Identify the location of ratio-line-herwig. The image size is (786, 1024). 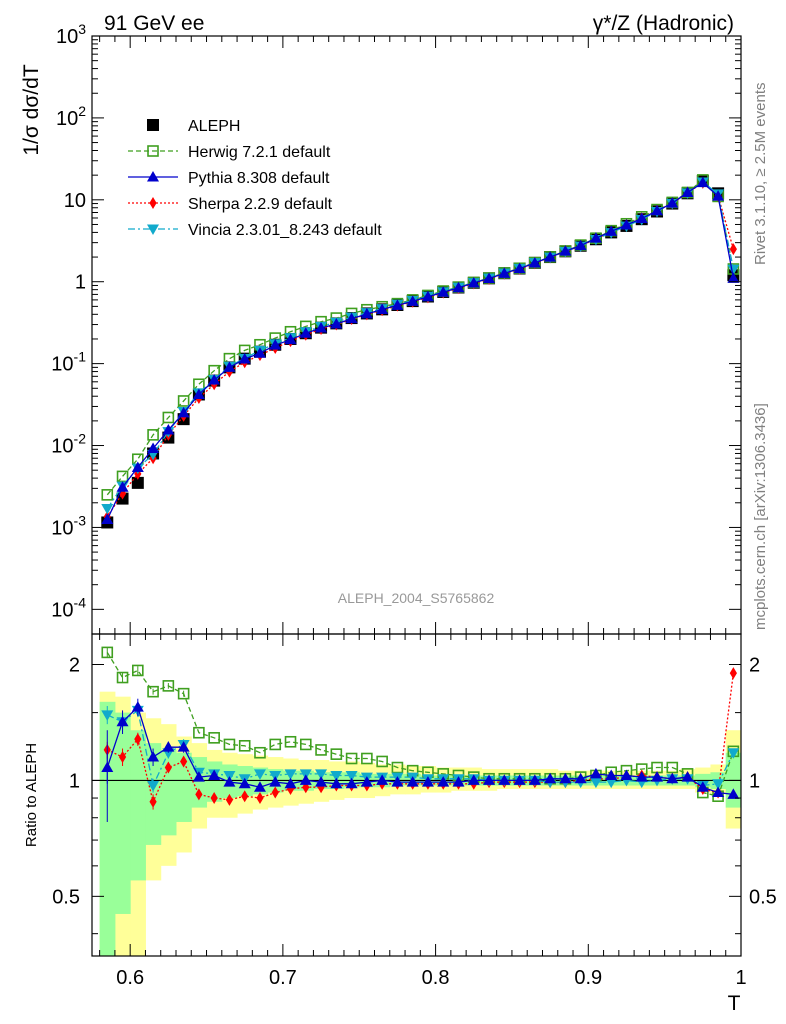
(420, 724).